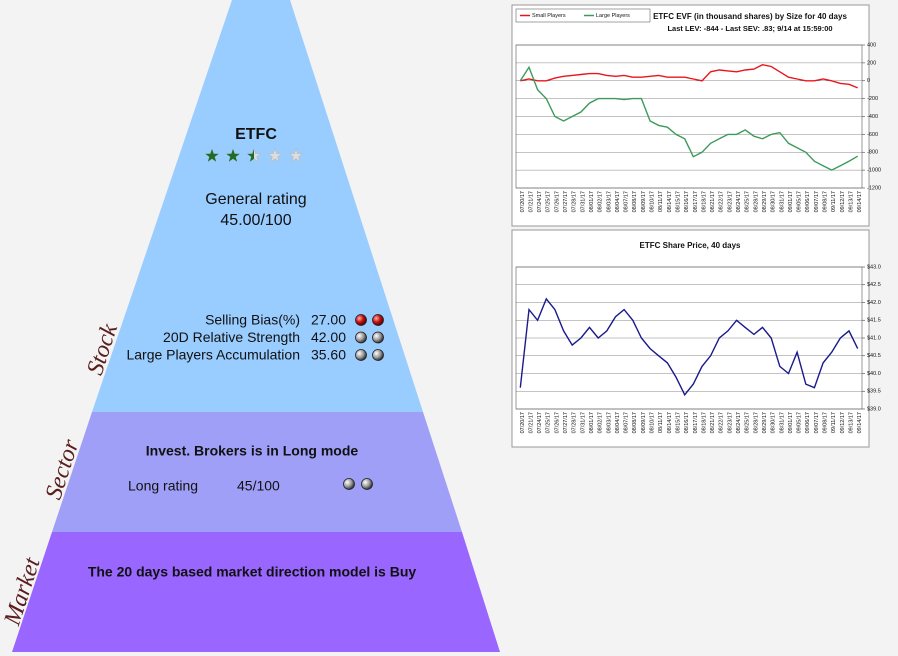  What do you see at coordinates (644, 422) in the screenshot?
I see `x-tick-label: 08/09/17` at bounding box center [644, 422].